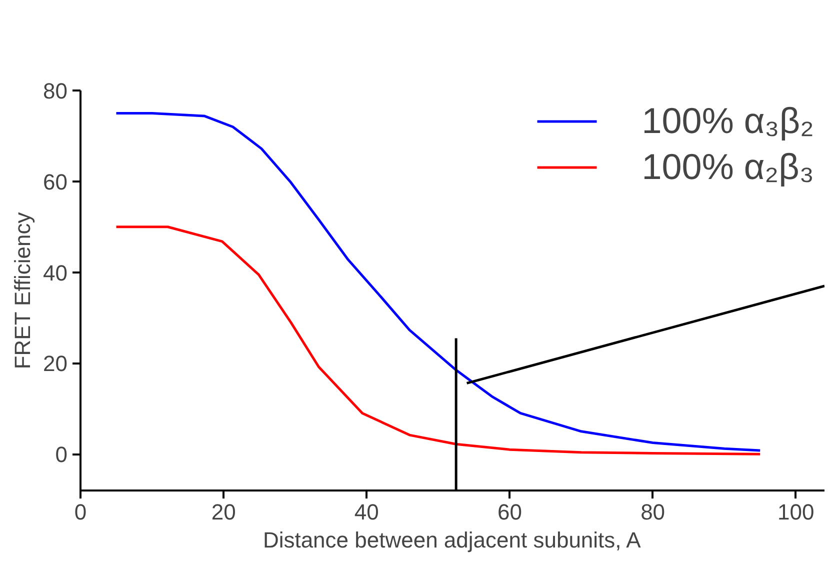 This screenshot has width=834, height=580. Describe the element at coordinates (728, 167) in the screenshot. I see `legend-label: 100% α₂β₃` at that location.